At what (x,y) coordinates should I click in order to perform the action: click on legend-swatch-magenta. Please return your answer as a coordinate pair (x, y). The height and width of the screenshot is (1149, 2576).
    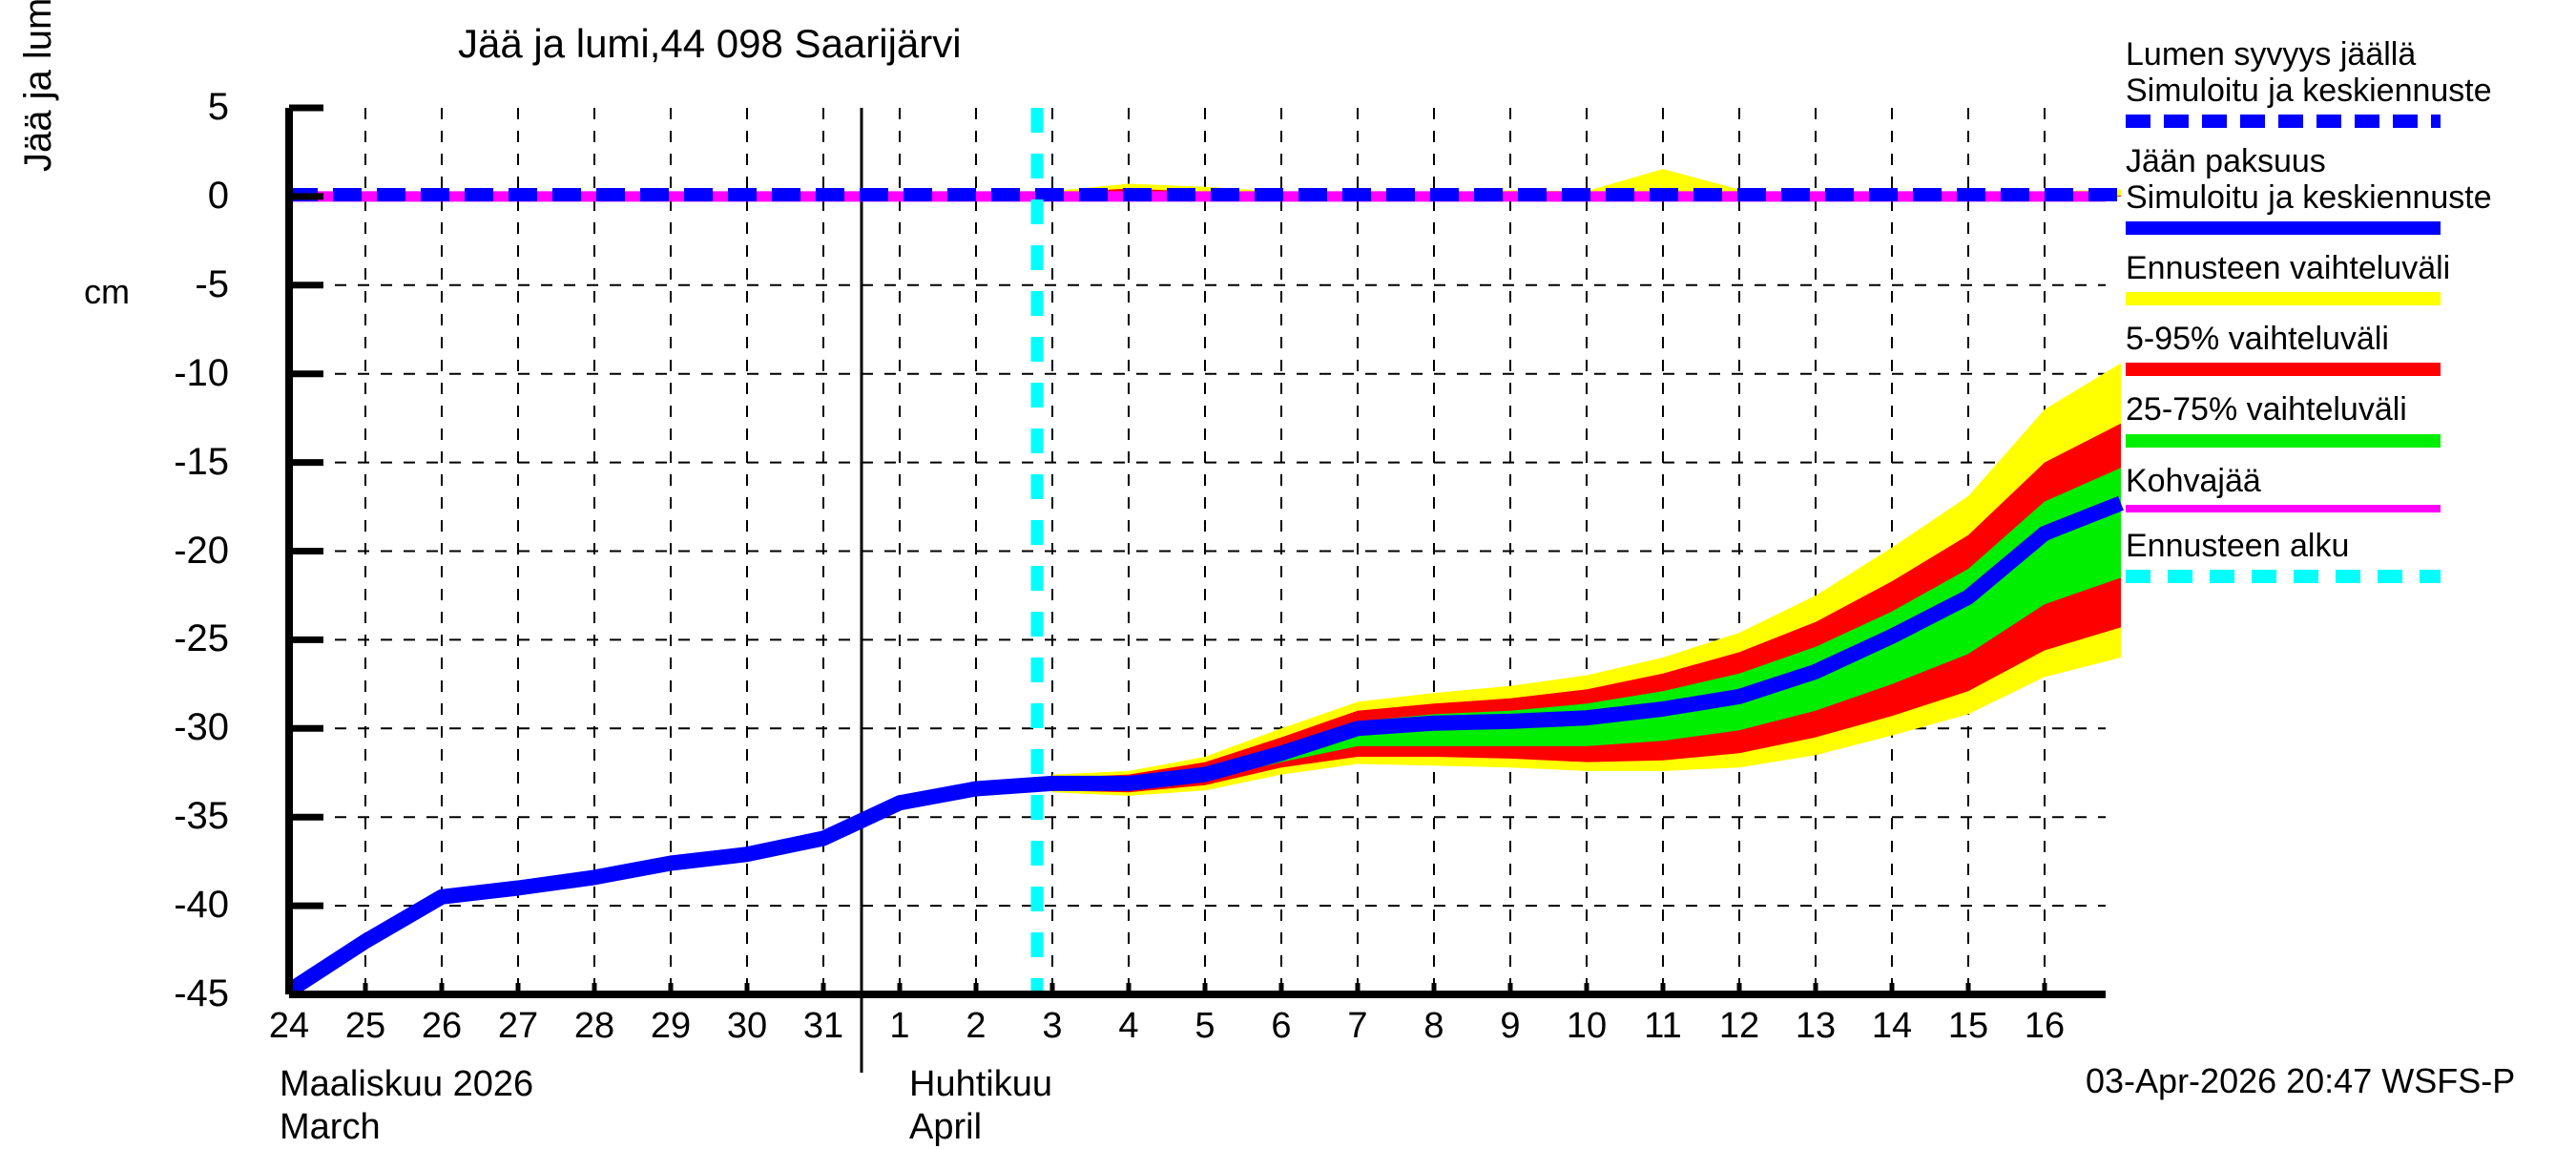
    Looking at the image, I should click on (2283, 508).